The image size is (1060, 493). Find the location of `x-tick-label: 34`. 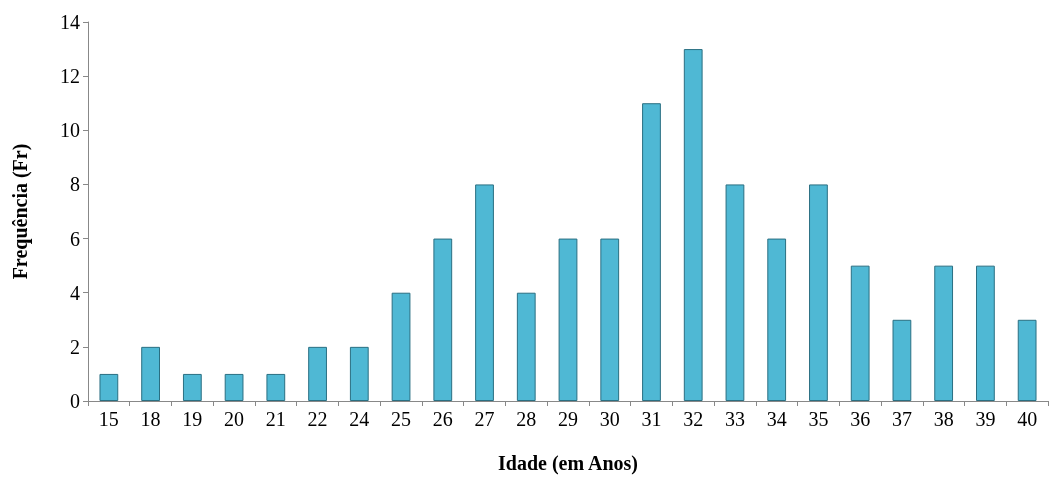

x-tick-label: 34 is located at coordinates (776, 419).